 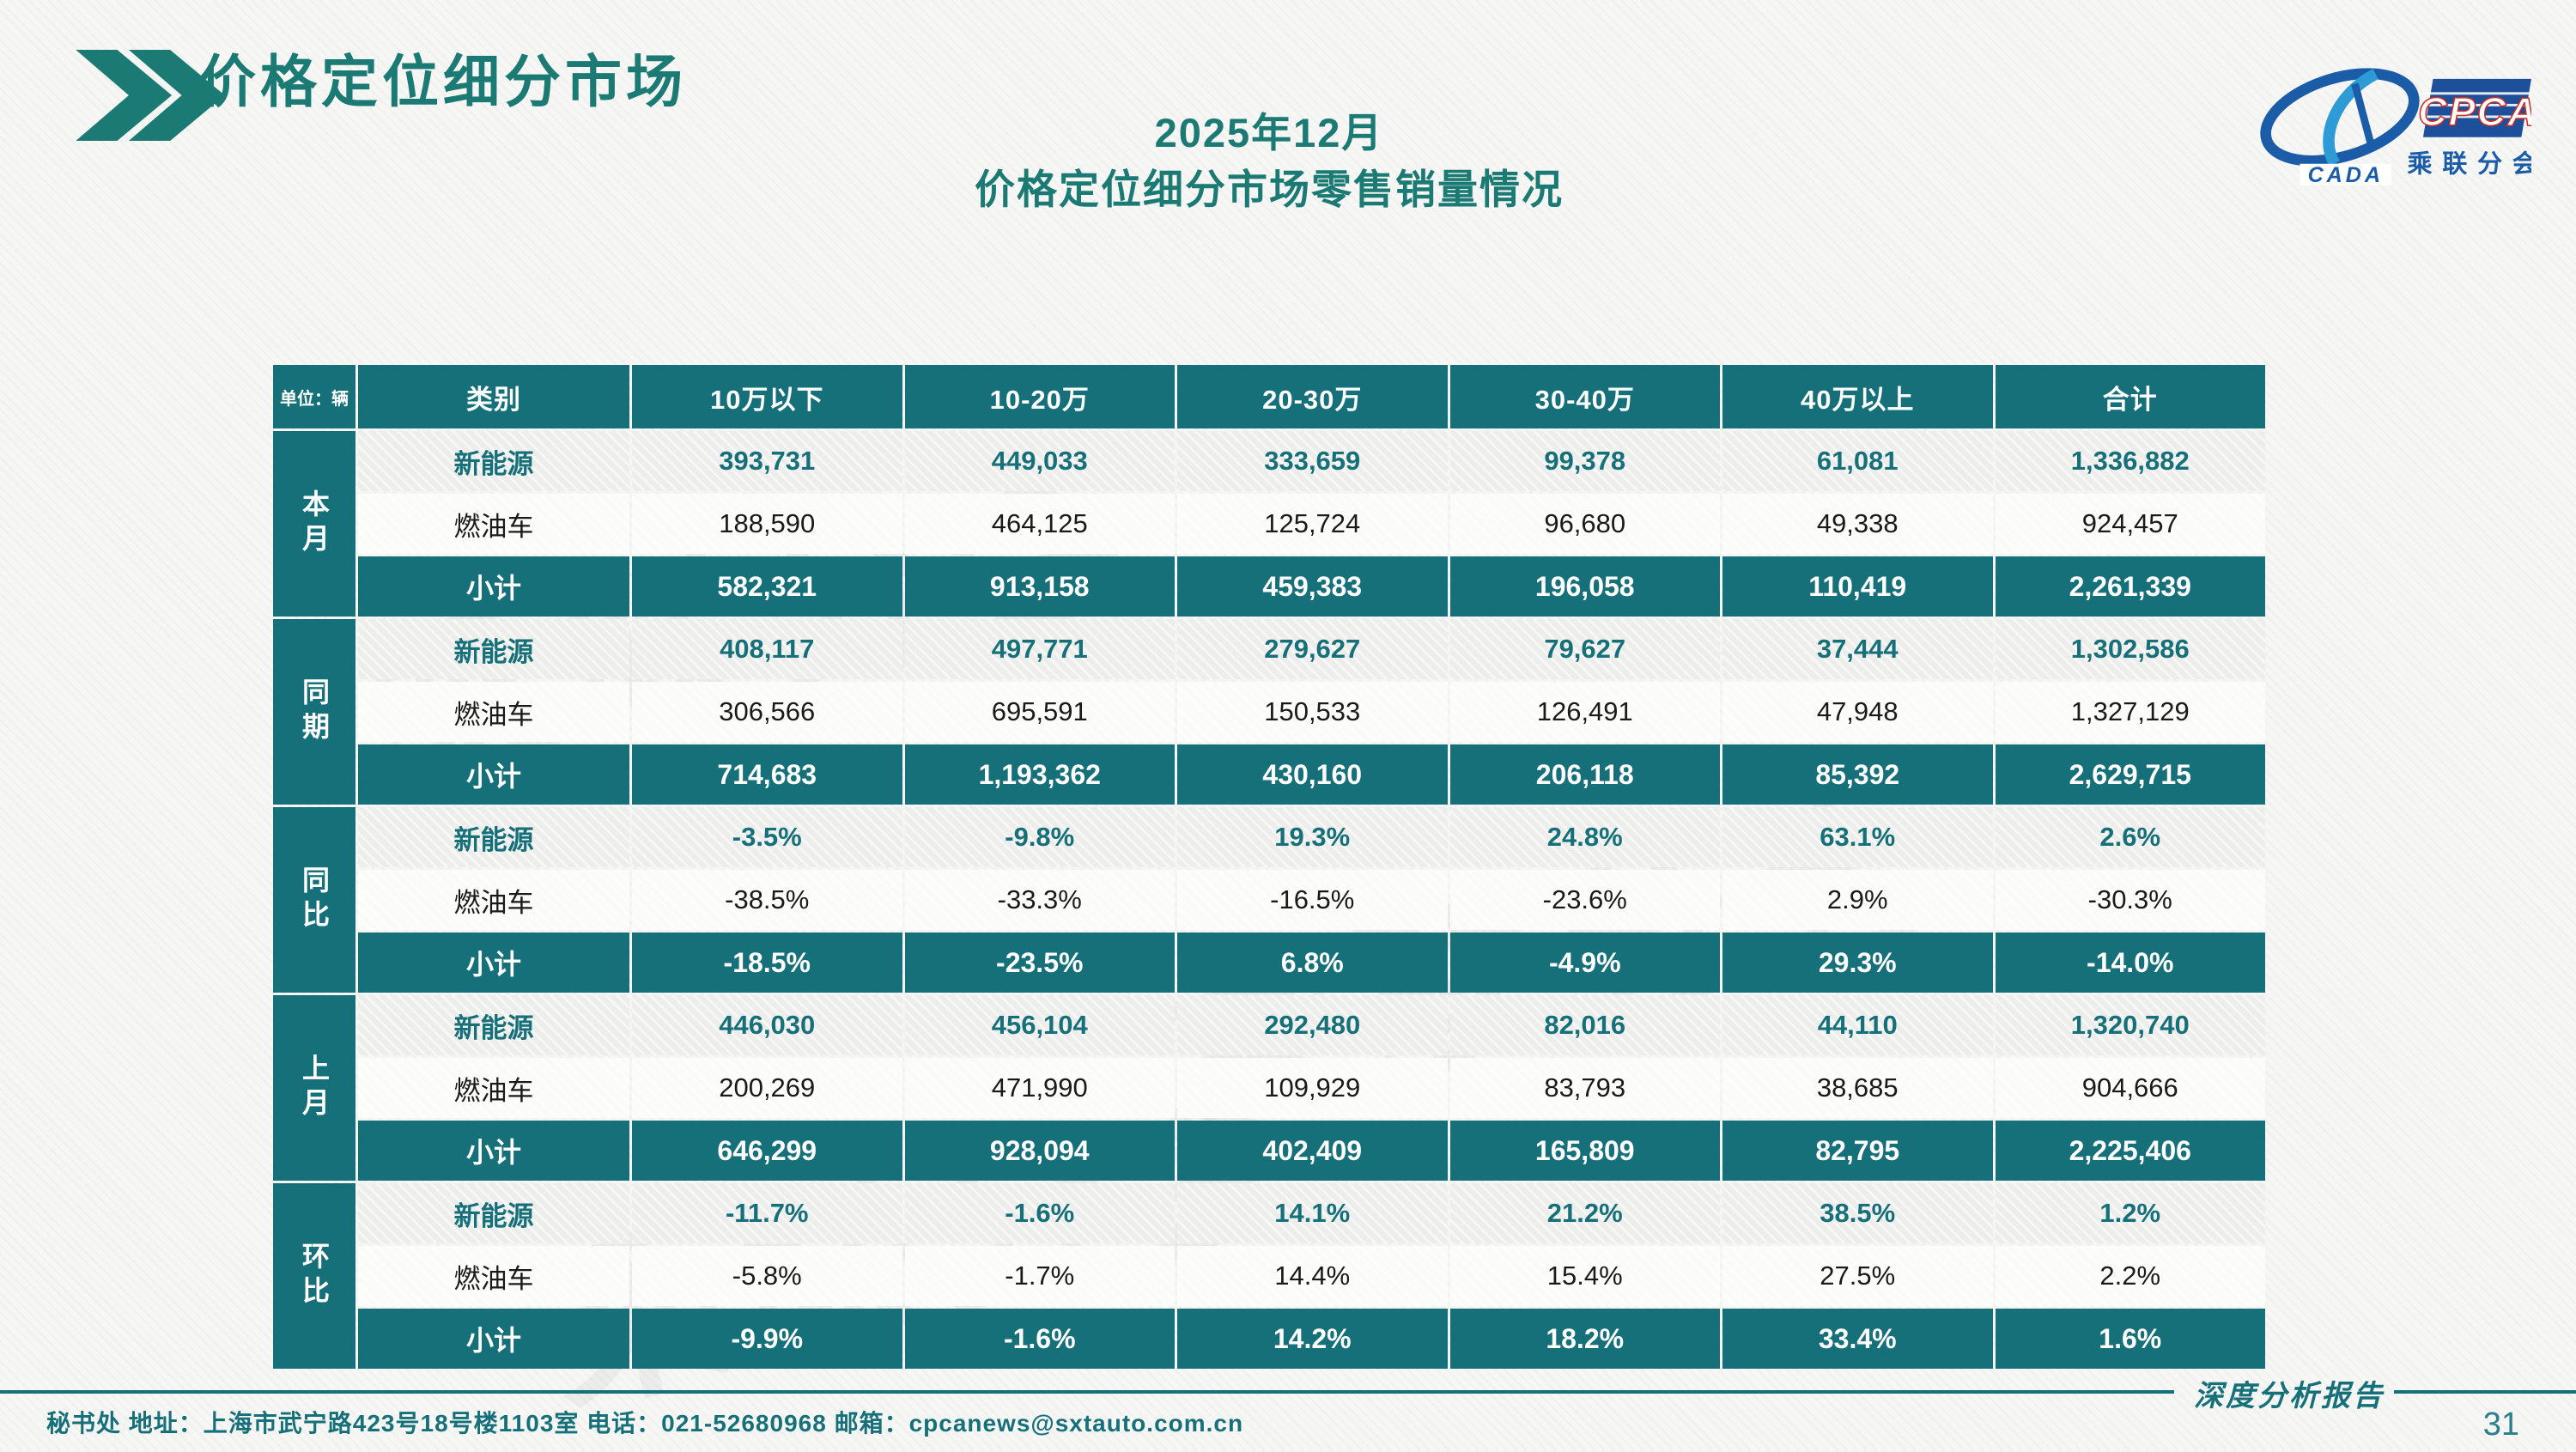 What do you see at coordinates (1312, 461) in the screenshot?
I see `value-cell: 333,659` at bounding box center [1312, 461].